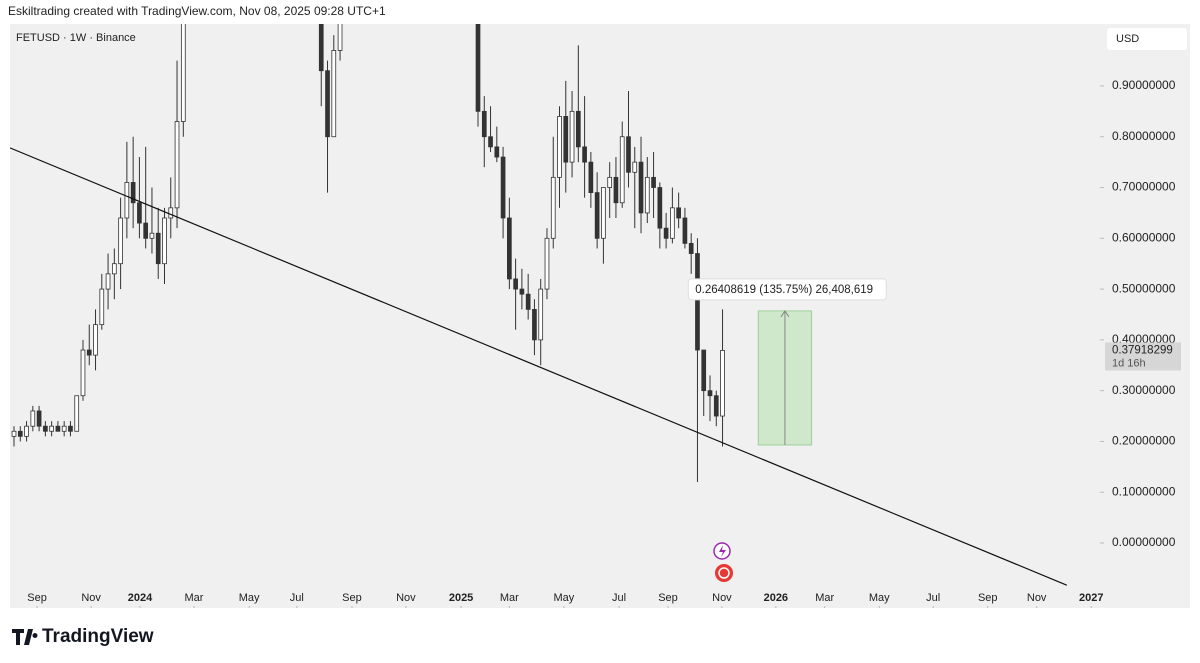 This screenshot has height=663, width=1200. What do you see at coordinates (1144, 288) in the screenshot?
I see `y-tick-label: 0.50000000` at bounding box center [1144, 288].